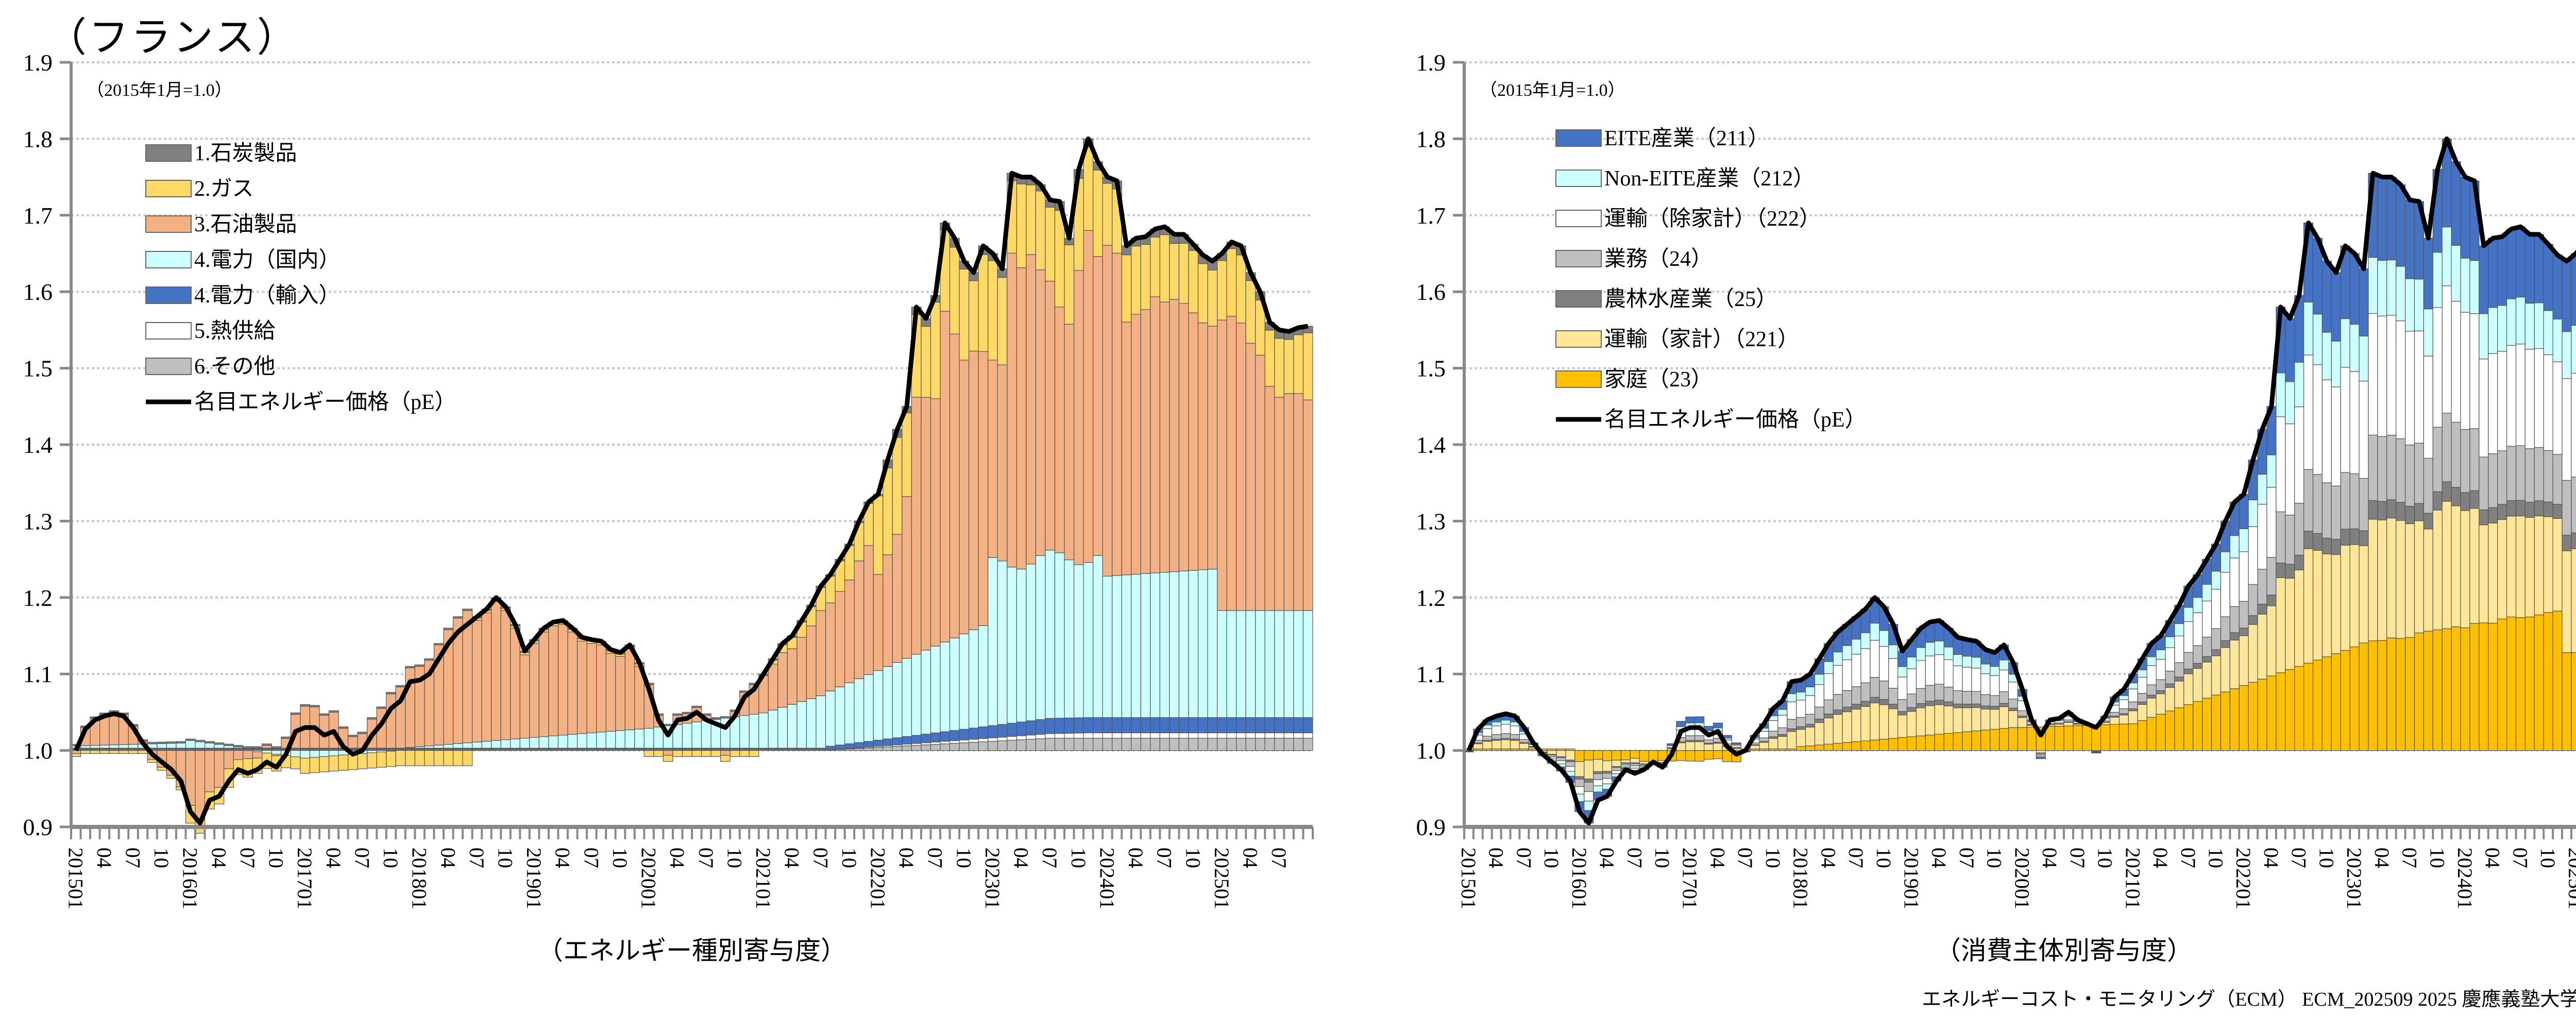  I want to click on legend-label: EITE産業（211）, so click(1686, 138).